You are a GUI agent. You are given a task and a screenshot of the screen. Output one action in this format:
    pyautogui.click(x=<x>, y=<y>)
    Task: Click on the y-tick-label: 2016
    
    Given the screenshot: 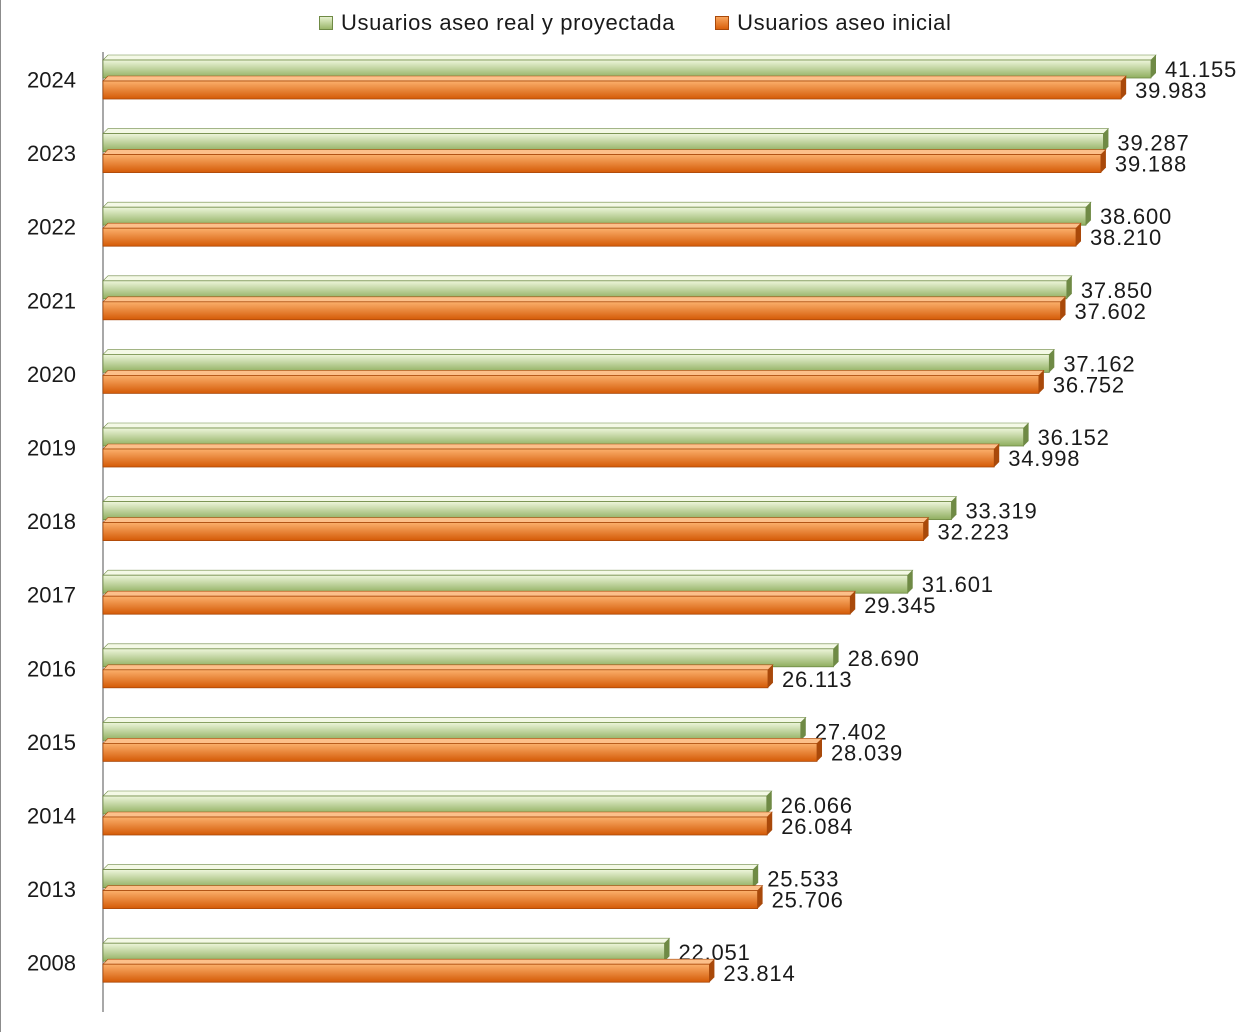 What is the action you would take?
    pyautogui.click(x=51, y=668)
    